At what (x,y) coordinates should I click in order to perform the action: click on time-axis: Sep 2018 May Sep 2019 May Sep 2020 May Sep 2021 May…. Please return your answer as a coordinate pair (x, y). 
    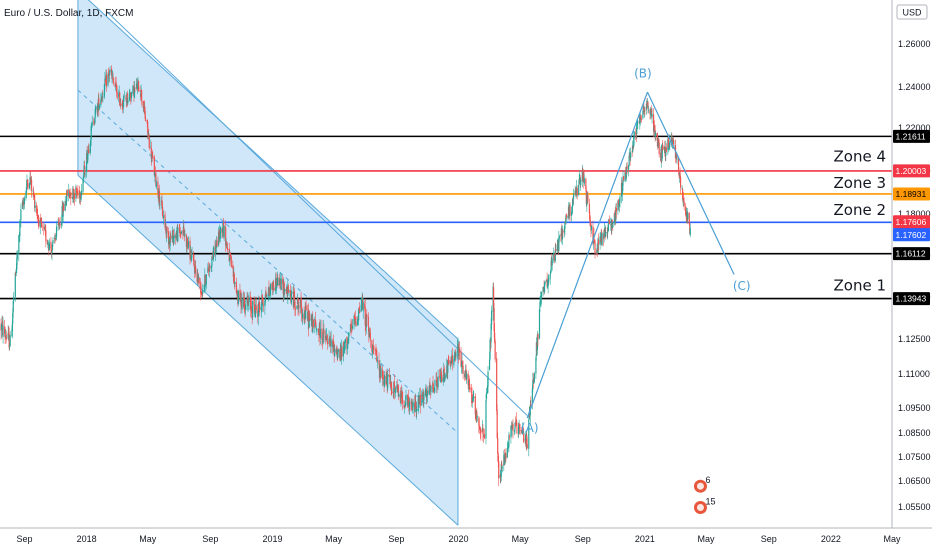
    Looking at the image, I should click on (458, 539).